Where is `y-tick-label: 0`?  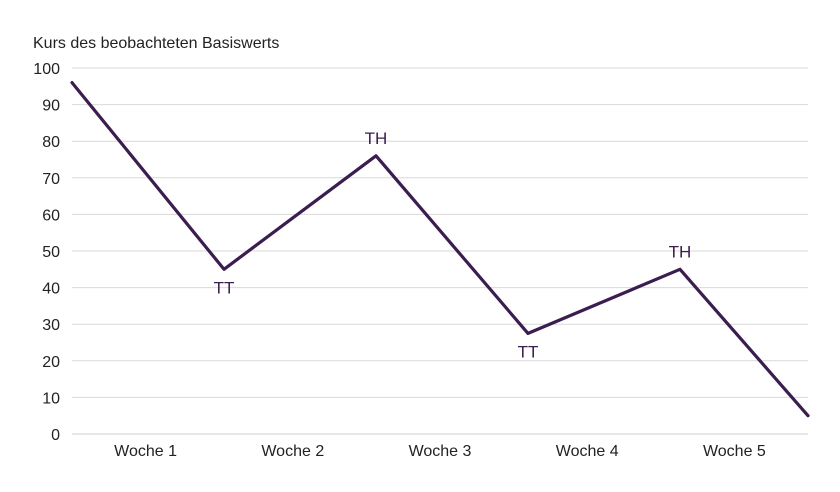 y-tick-label: 0 is located at coordinates (55, 435).